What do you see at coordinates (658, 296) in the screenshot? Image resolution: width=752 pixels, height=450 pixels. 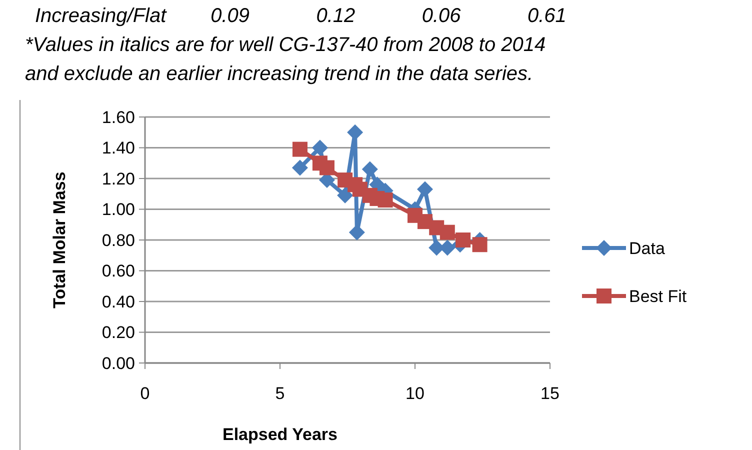 I see `legend-label: Best Fit` at bounding box center [658, 296].